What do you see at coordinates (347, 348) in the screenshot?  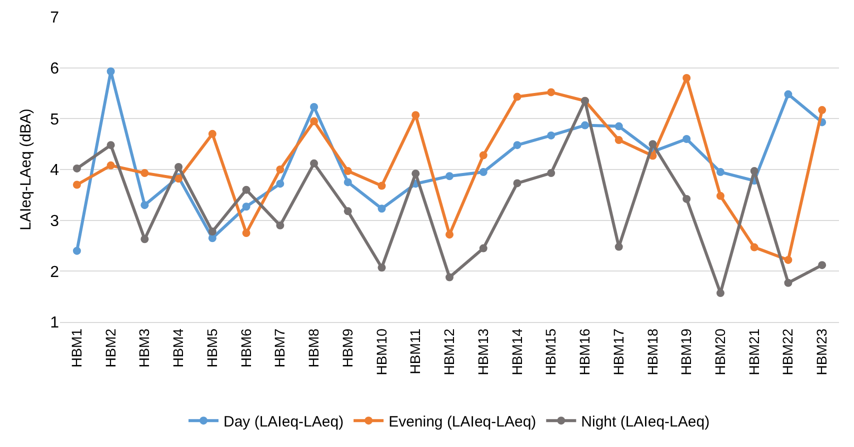 I see `x-tick-label: HBM9` at bounding box center [347, 348].